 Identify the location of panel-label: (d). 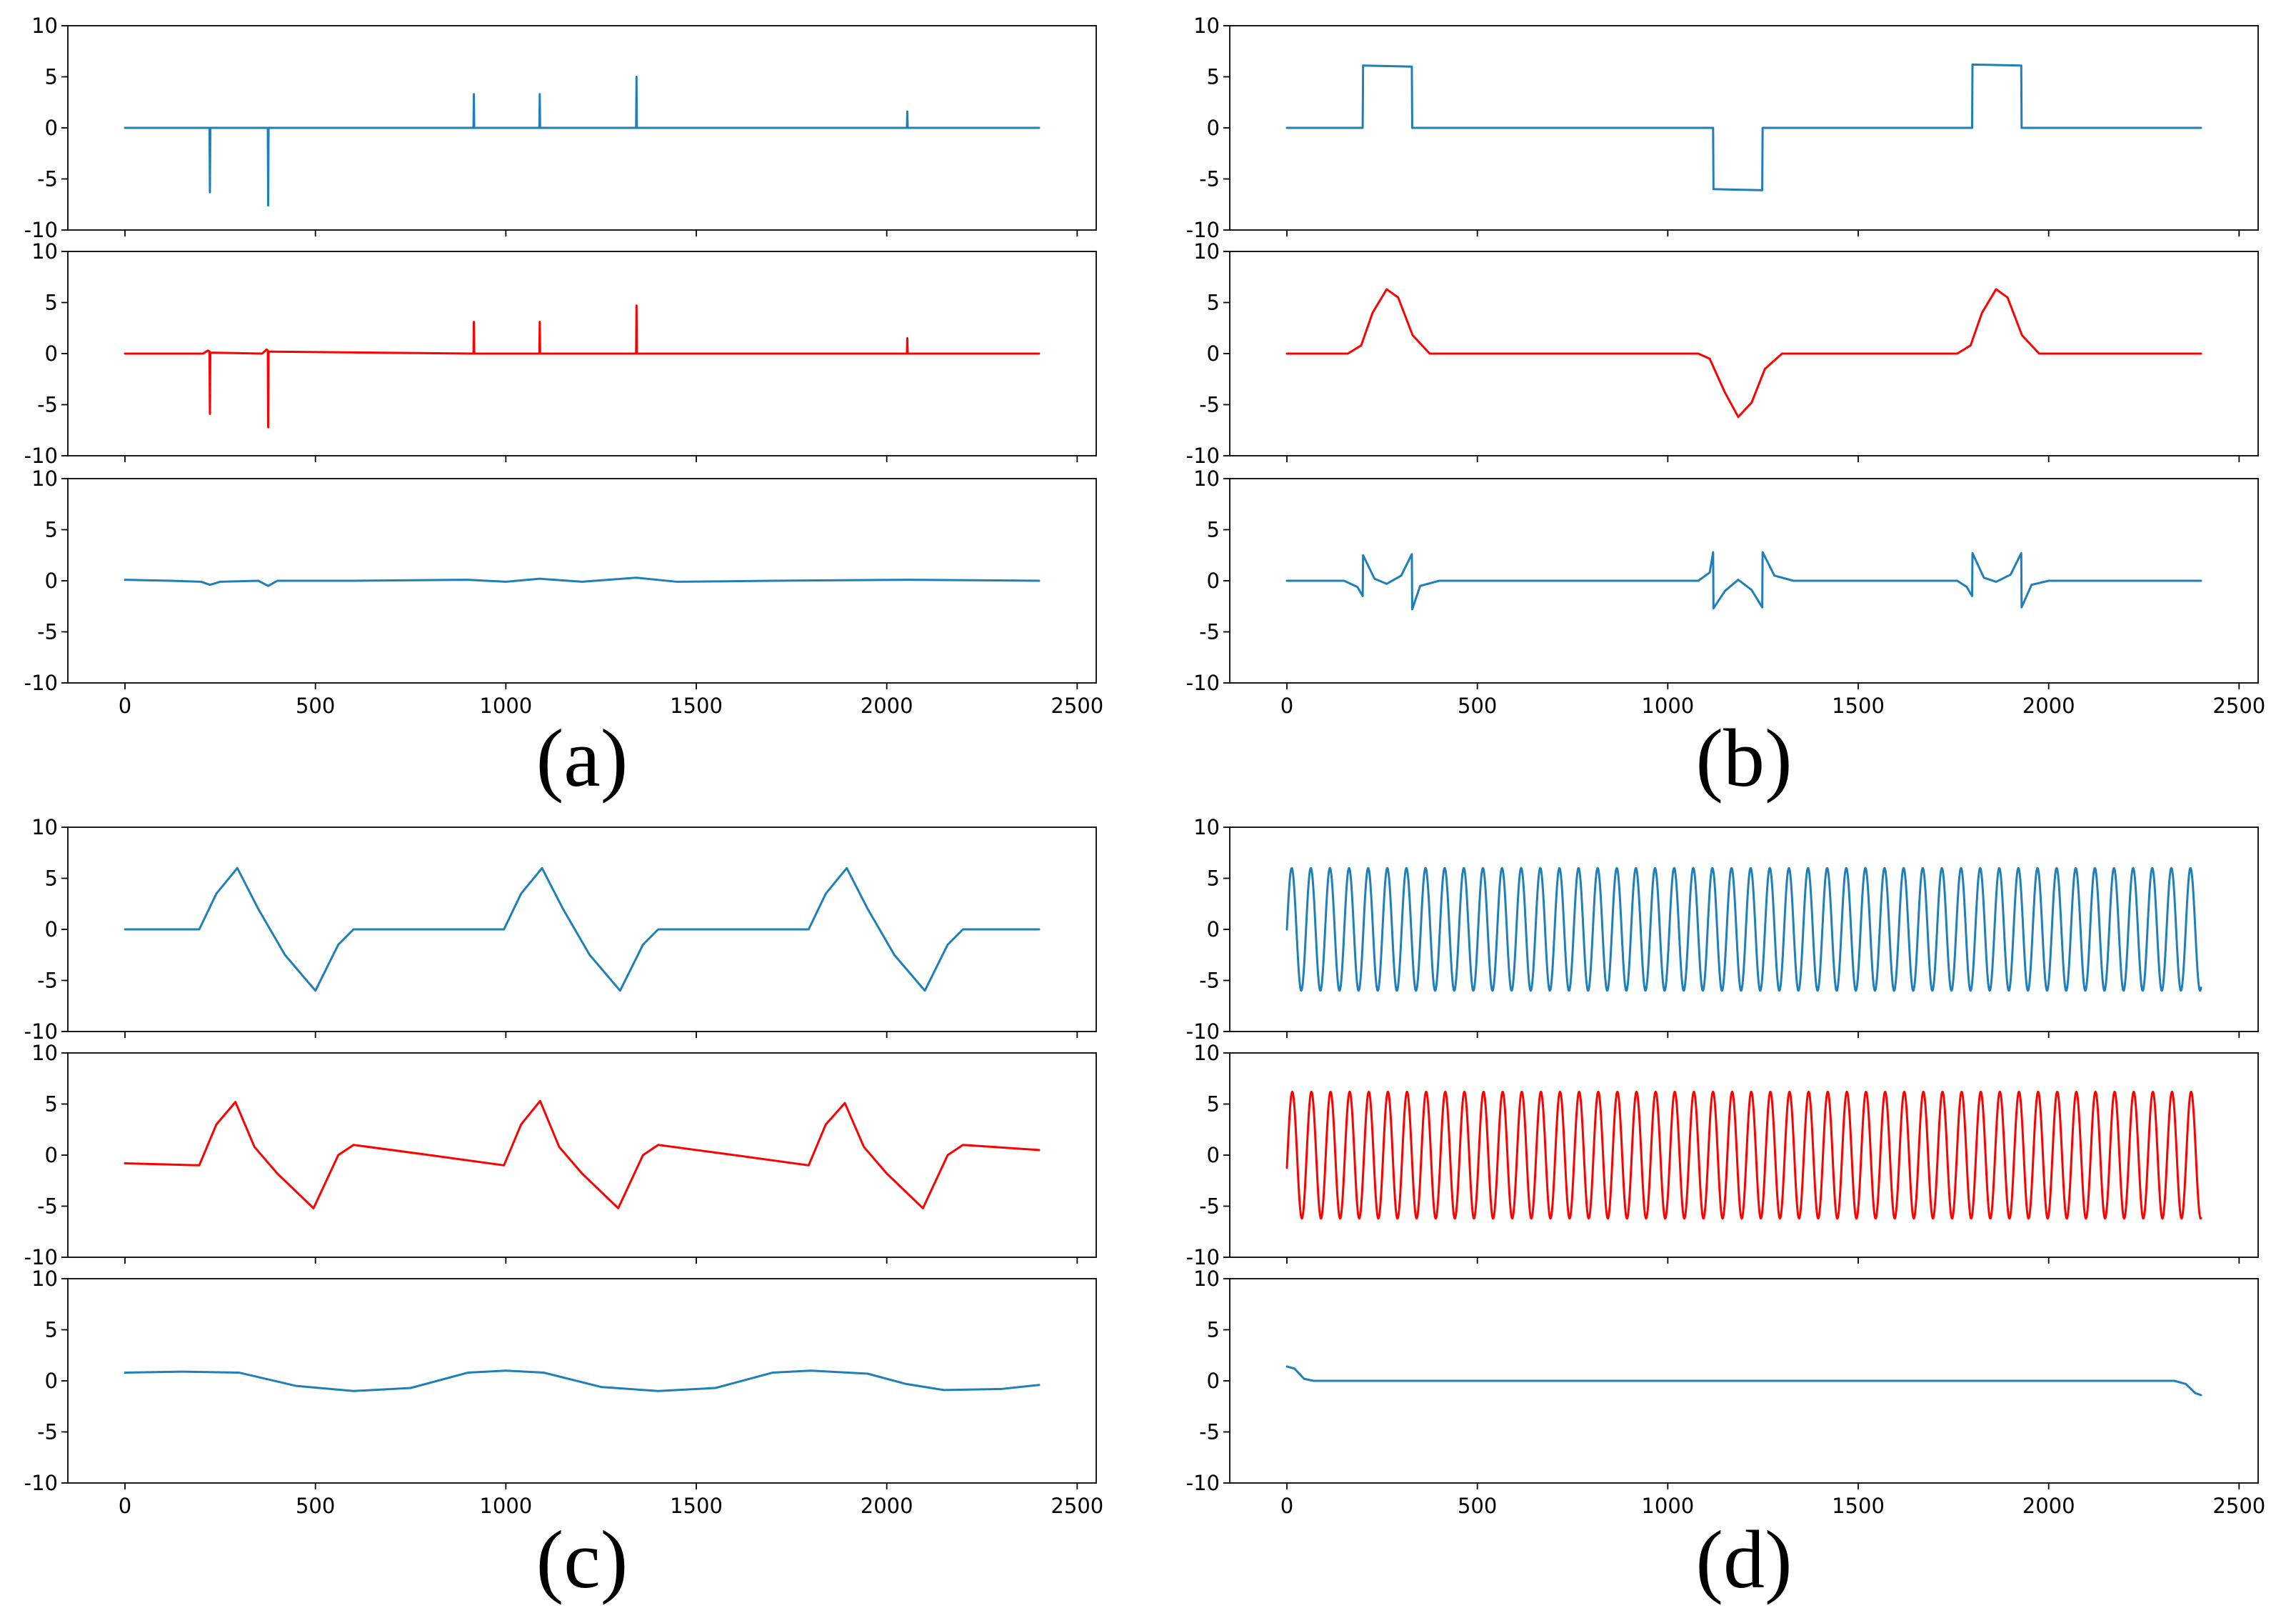
(1743, 1560).